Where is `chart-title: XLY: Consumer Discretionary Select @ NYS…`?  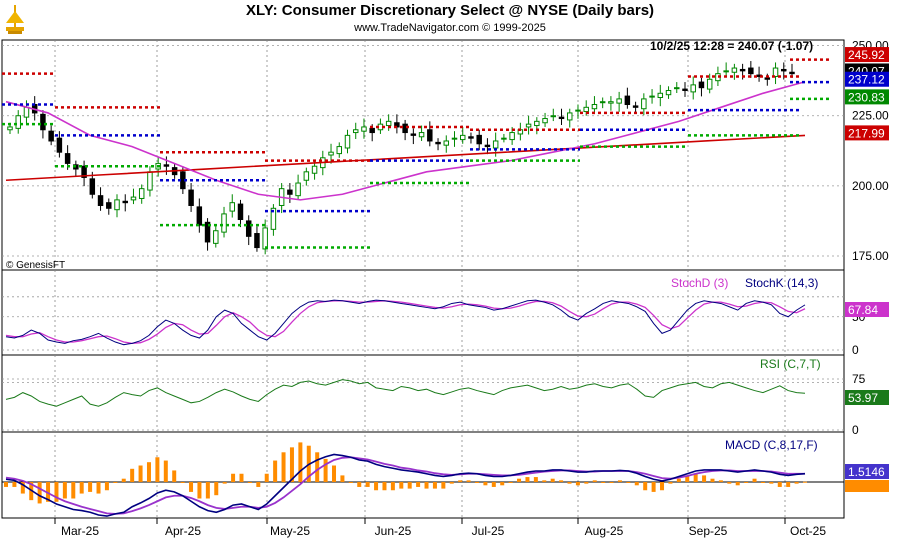 chart-title: XLY: Consumer Discretionary Select @ NYS… is located at coordinates (450, 10).